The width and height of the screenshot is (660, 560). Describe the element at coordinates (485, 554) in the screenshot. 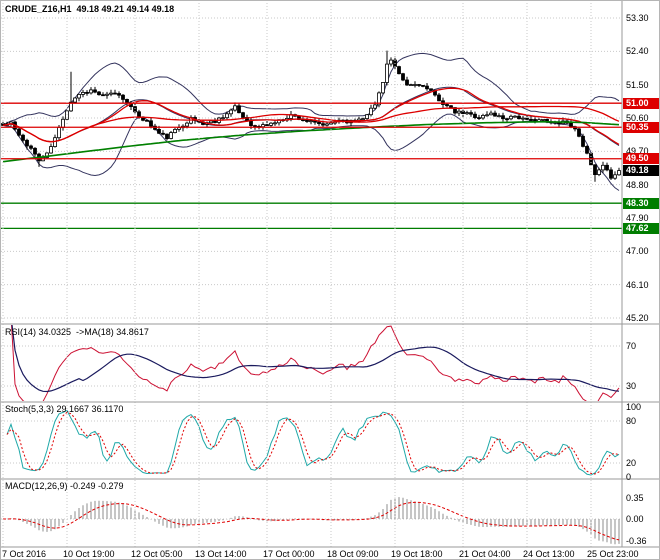

I see `time-tick: 21 Oct 04:00` at that location.